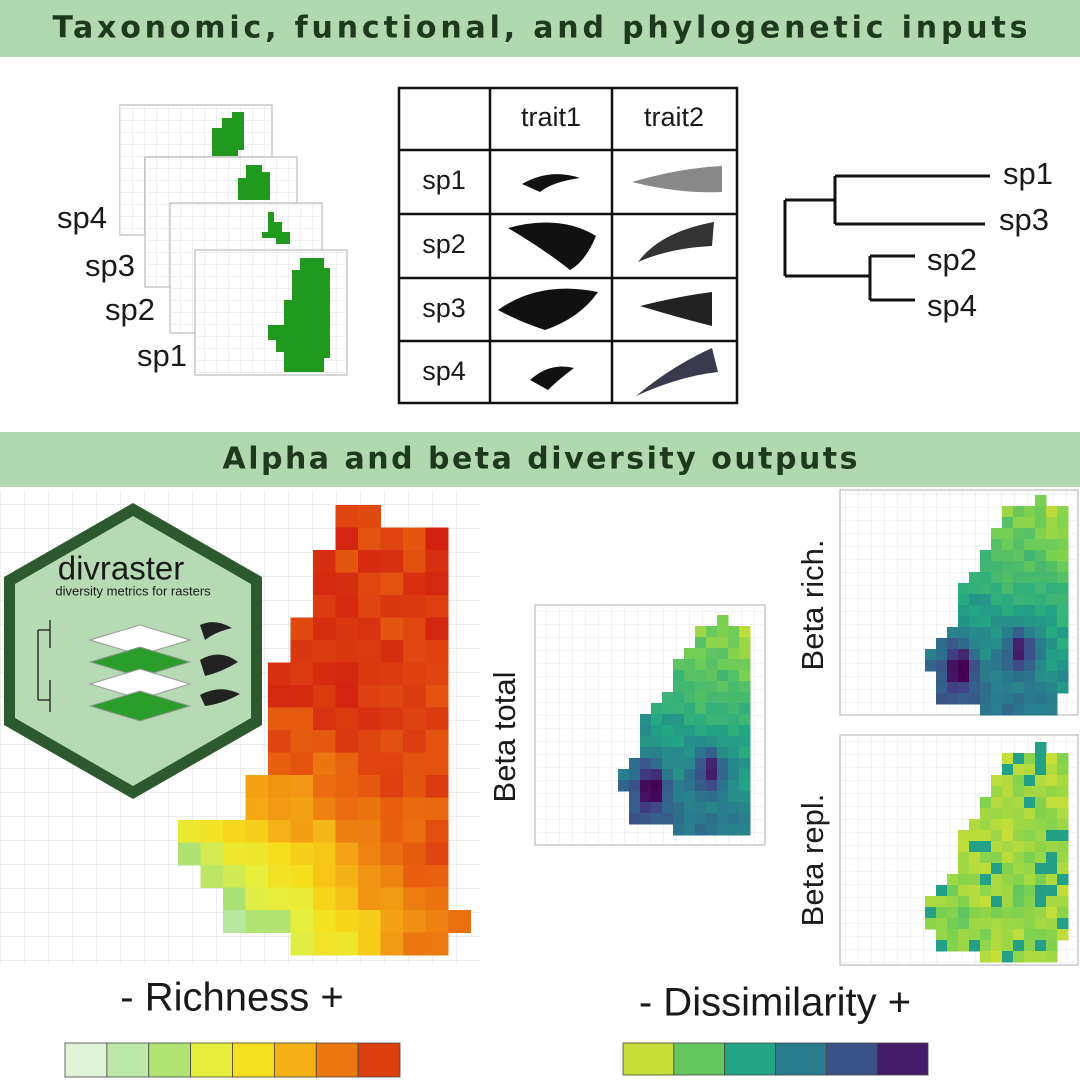 The image size is (1080, 1080). What do you see at coordinates (552, 246) in the screenshot?
I see `wing-icon` at bounding box center [552, 246].